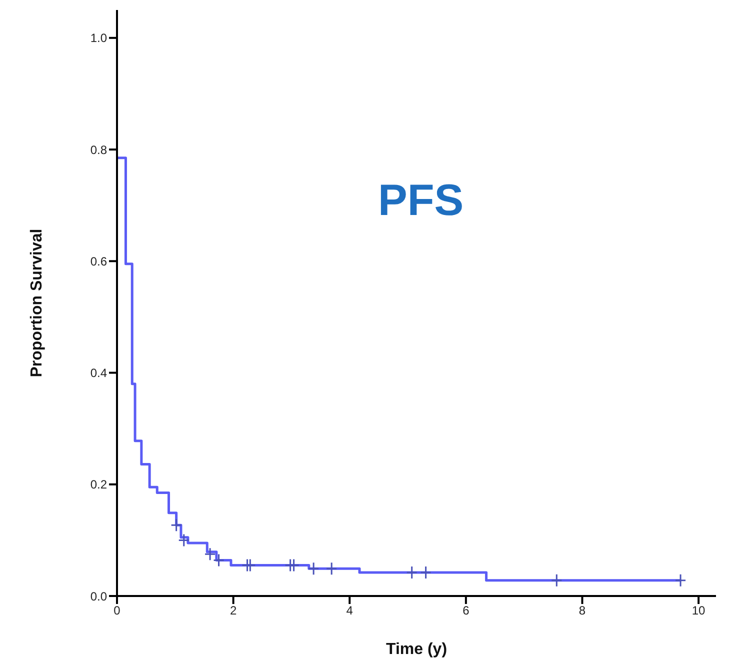  I want to click on y-tick-label: 0.8, so click(99, 149).